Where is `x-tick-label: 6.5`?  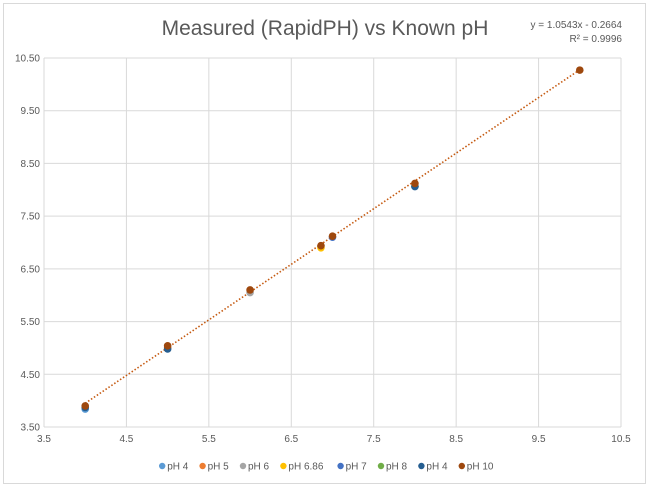 x-tick-label: 6.5 is located at coordinates (291, 439).